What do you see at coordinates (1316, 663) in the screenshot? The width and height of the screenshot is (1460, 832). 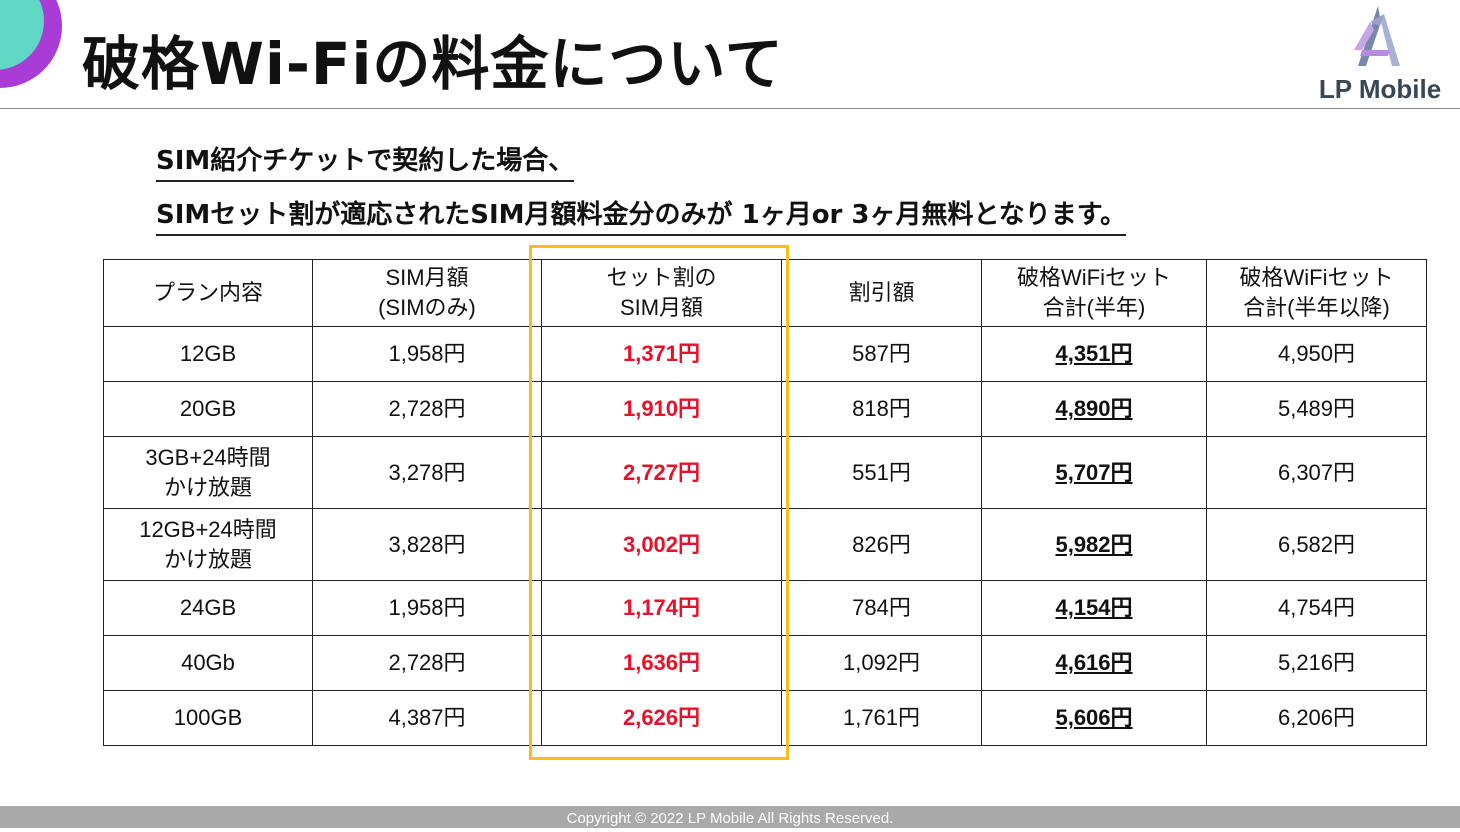 I see `cell-total-after-six-months: 5,216円` at bounding box center [1316, 663].